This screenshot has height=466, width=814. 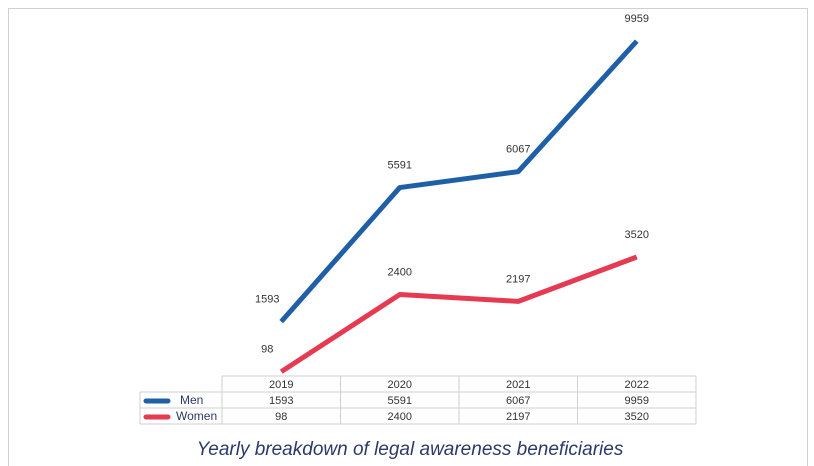 What do you see at coordinates (637, 235) in the screenshot?
I see `data-label: 3520` at bounding box center [637, 235].